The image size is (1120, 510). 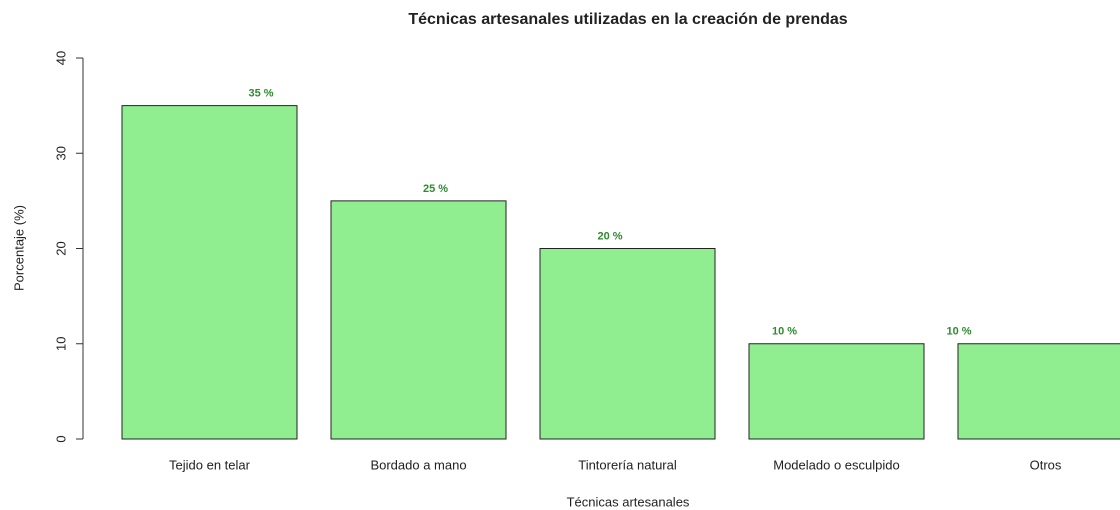 I want to click on y-tick-label: 40, so click(x=60, y=58).